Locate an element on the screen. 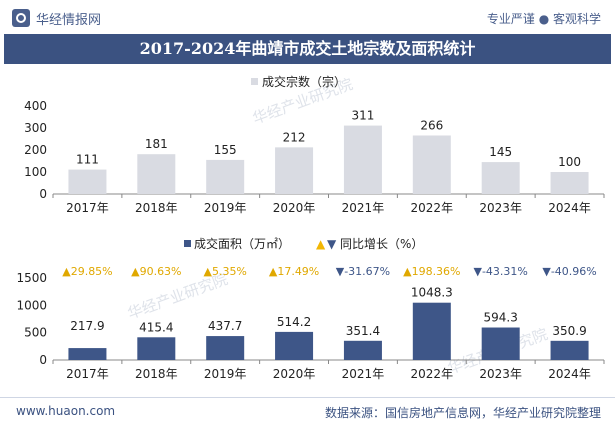 Image resolution: width=615 pixels, height=428 pixels. data-label: 217.9 is located at coordinates (87, 326).